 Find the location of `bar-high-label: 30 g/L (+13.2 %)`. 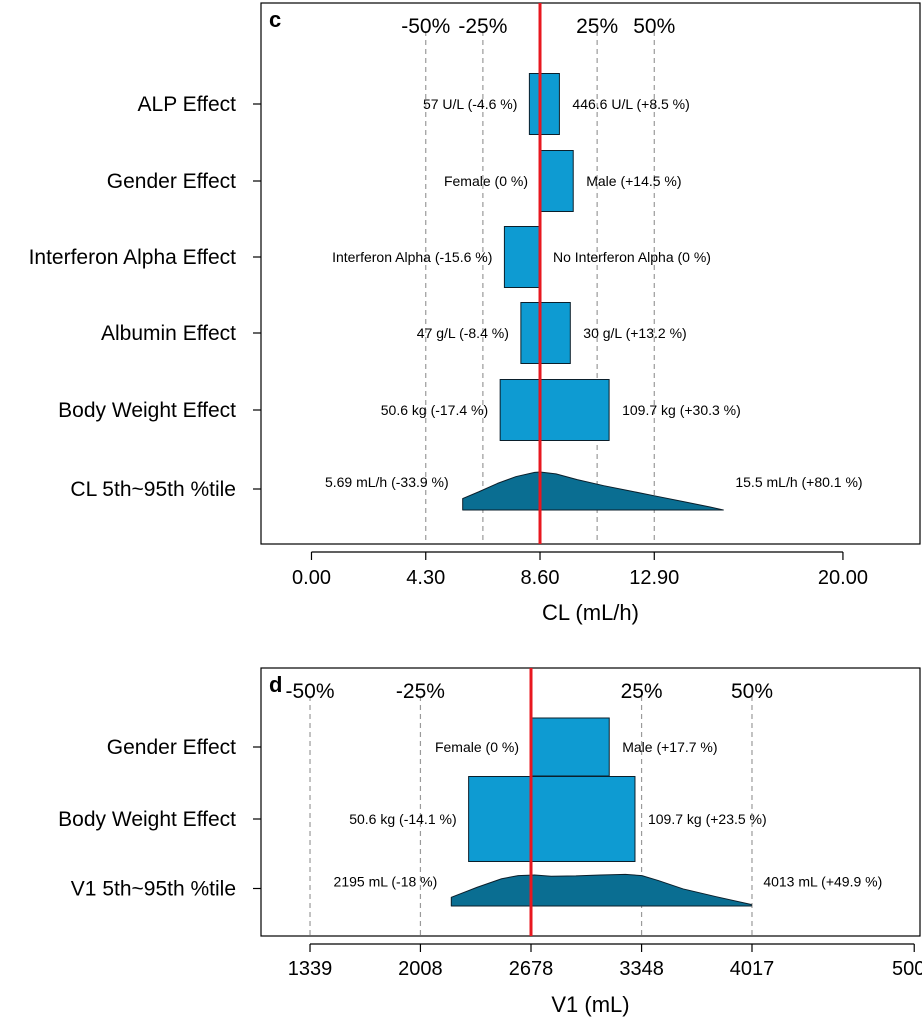

bar-high-label: 30 g/L (+13.2 %) is located at coordinates (634, 333).